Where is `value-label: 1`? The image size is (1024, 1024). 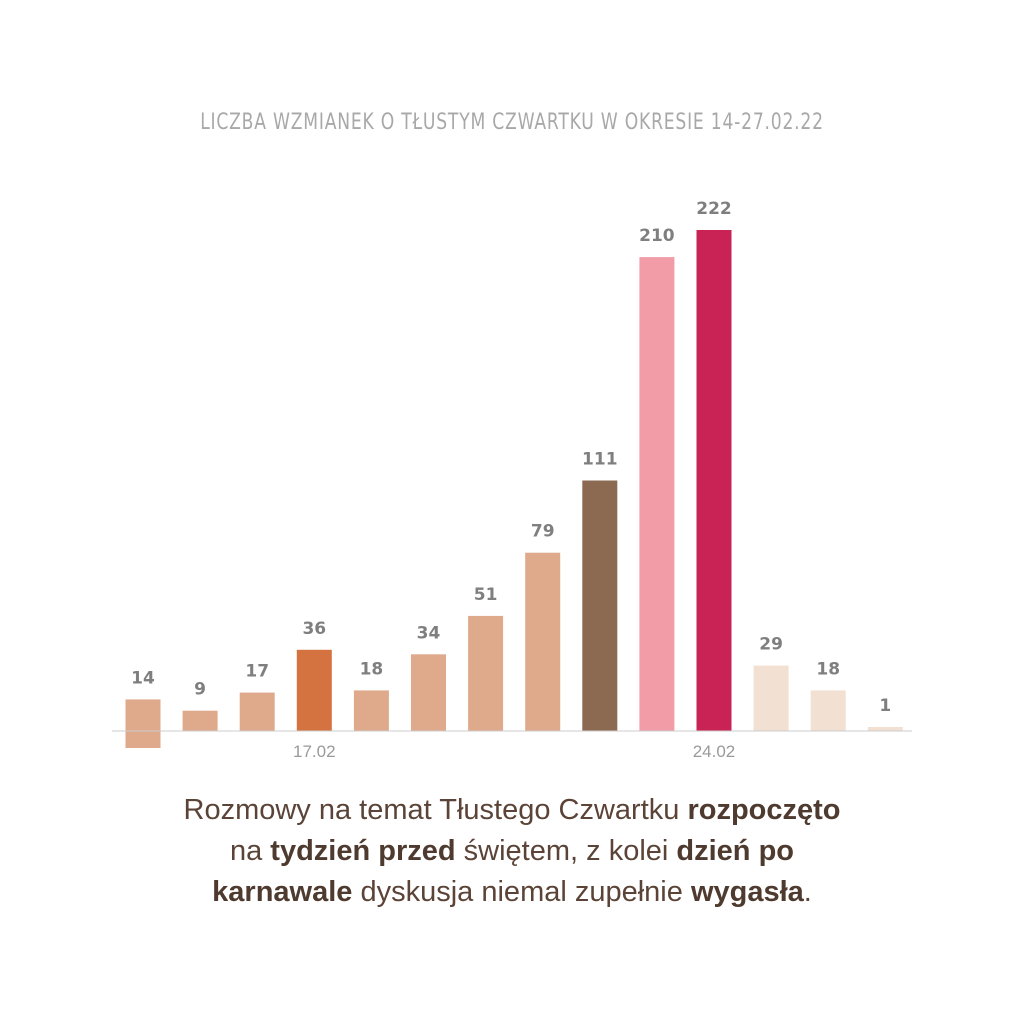 value-label: 1 is located at coordinates (885, 706).